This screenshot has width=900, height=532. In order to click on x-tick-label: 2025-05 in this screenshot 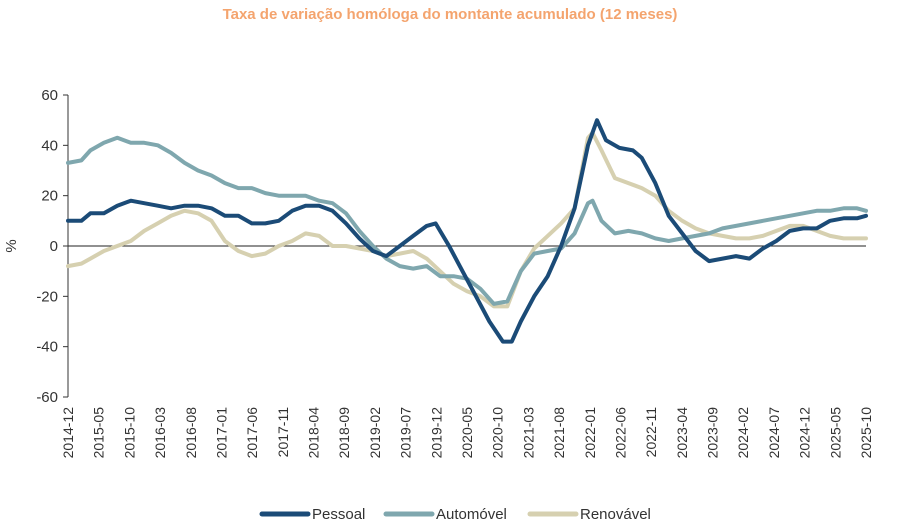, I will do `click(835, 433)`.